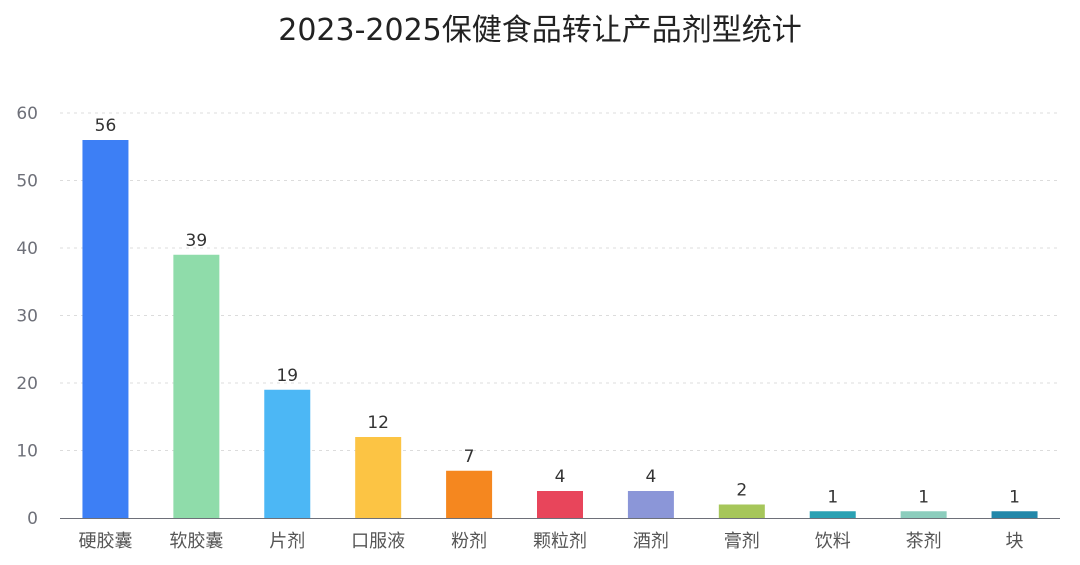 This screenshot has height=565, width=1080. I want to click on data-label: 19, so click(287, 376).